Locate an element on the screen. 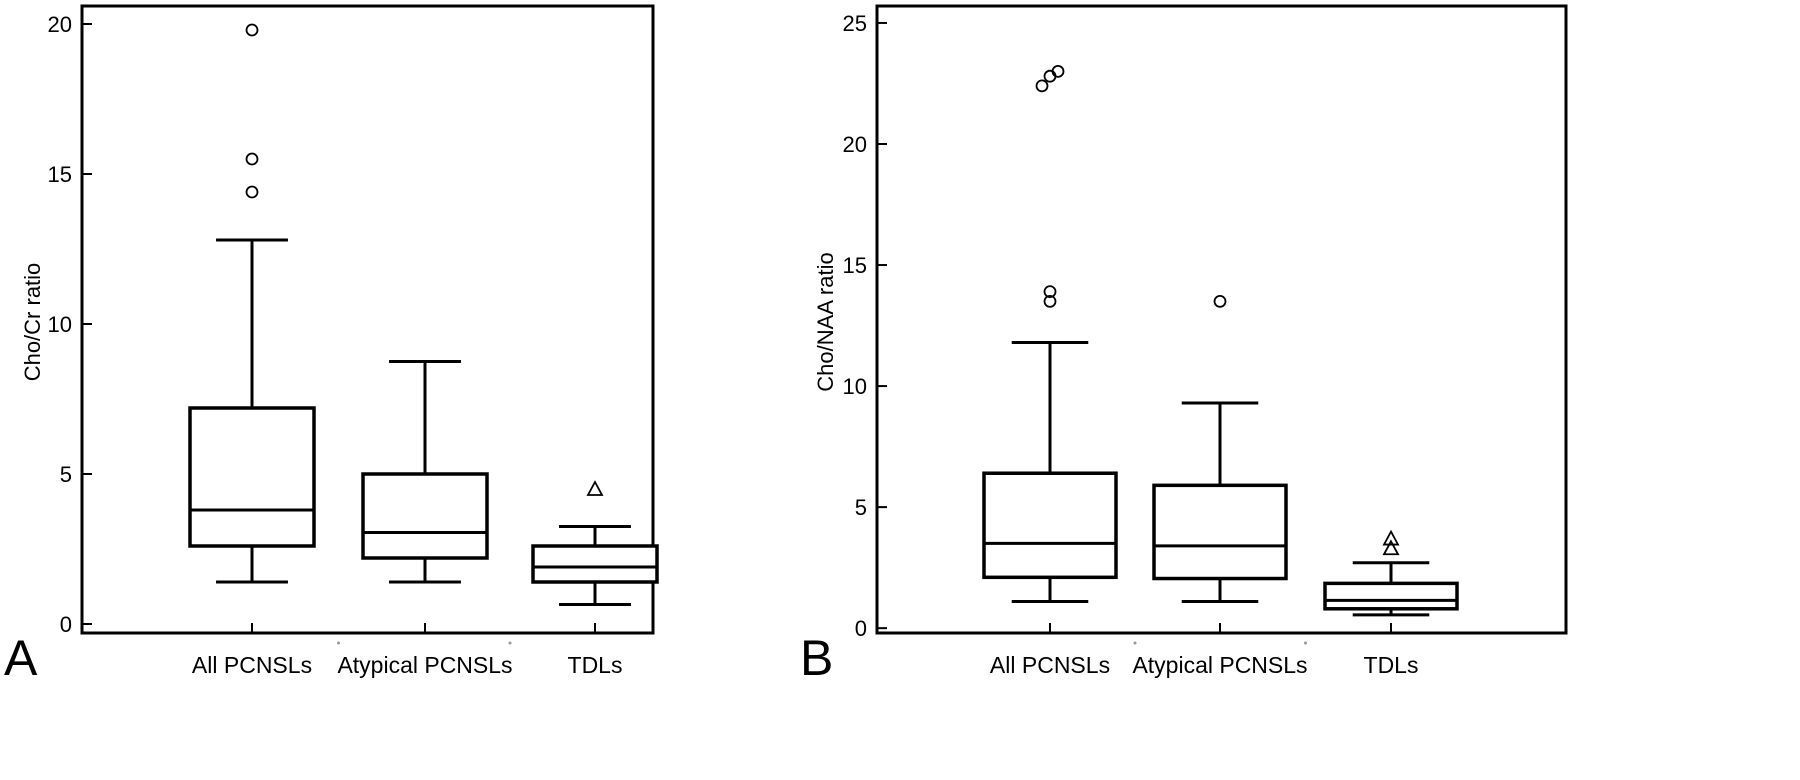 The image size is (1800, 780). y-tick-label: 25 is located at coordinates (855, 23).